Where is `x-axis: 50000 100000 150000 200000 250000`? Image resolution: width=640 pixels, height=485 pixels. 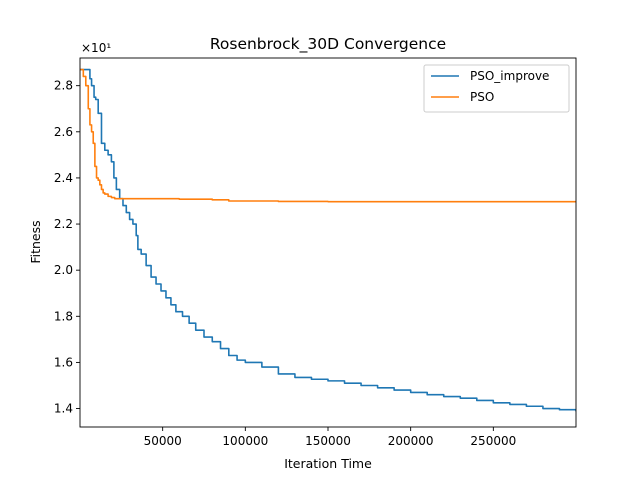 x-axis: 50000 100000 150000 200000 250000 is located at coordinates (330, 437).